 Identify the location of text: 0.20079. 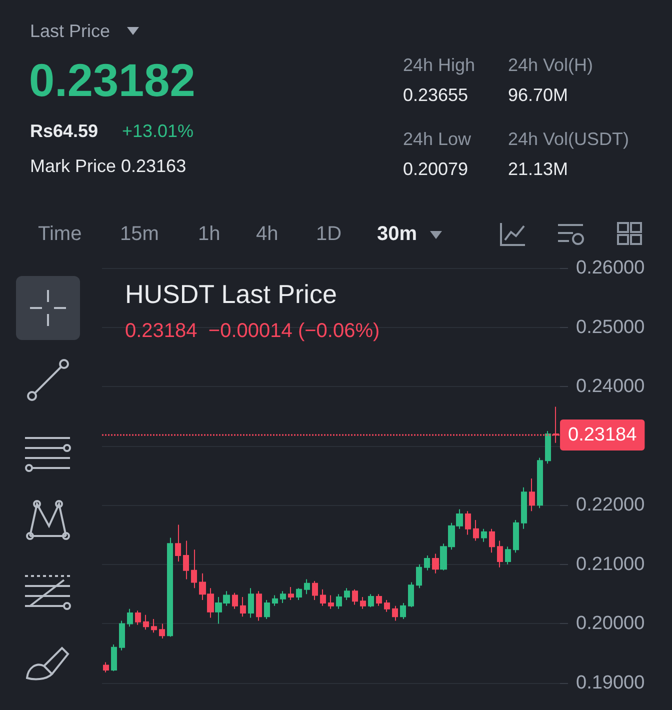
(435, 169).